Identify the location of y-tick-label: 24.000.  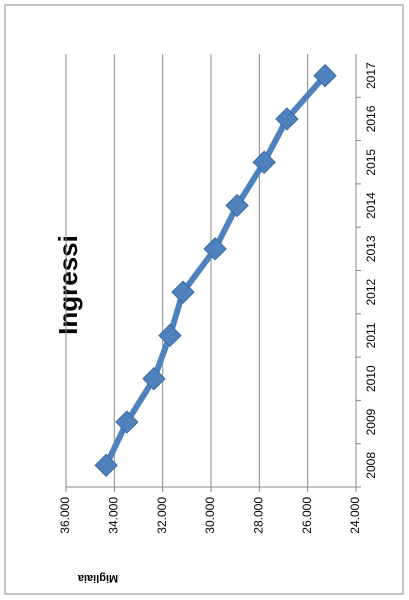
(355, 515).